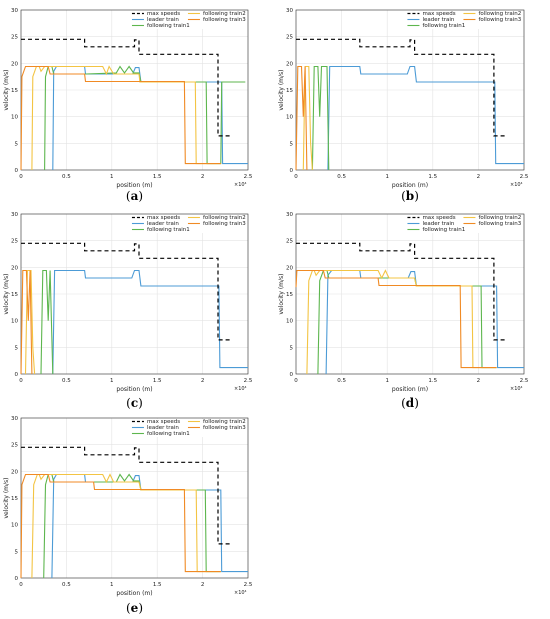 This screenshot has width=550, height=619. What do you see at coordinates (134, 196) in the screenshot?
I see `panel-caption: (a)` at bounding box center [134, 196].